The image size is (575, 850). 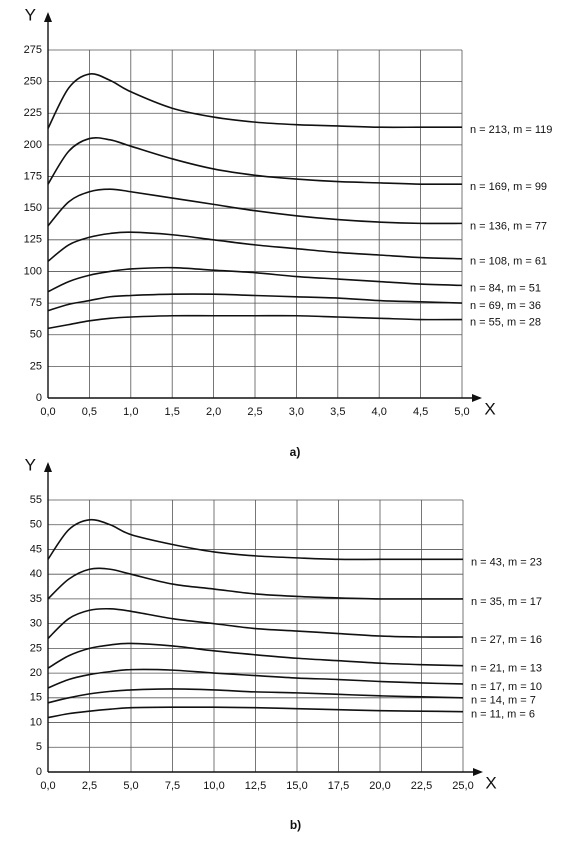 I want to click on x-tick-label: 1,0, so click(x=130, y=412).